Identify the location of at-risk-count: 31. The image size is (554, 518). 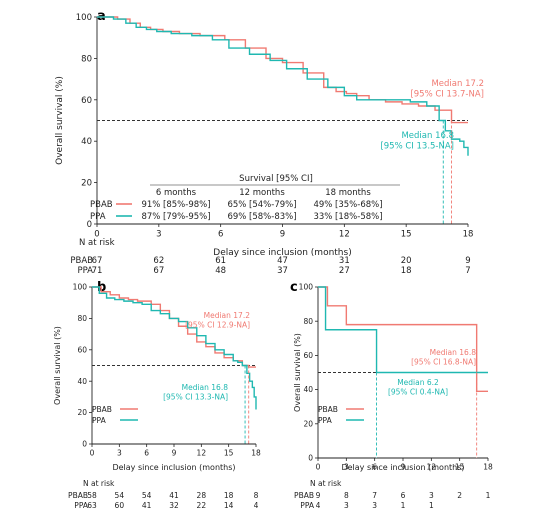
(344, 261).